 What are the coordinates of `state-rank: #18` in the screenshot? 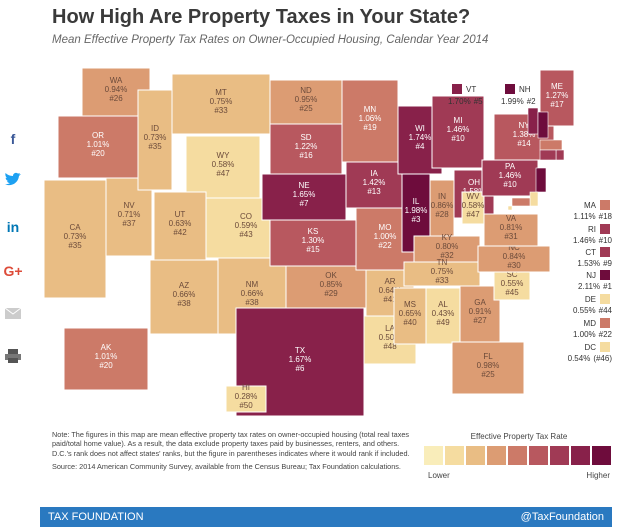 It's located at (606, 216).